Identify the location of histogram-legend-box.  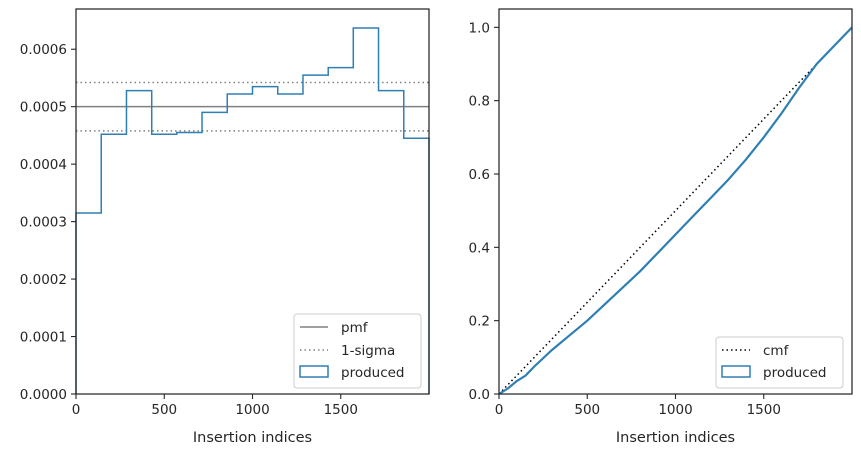
(357, 351).